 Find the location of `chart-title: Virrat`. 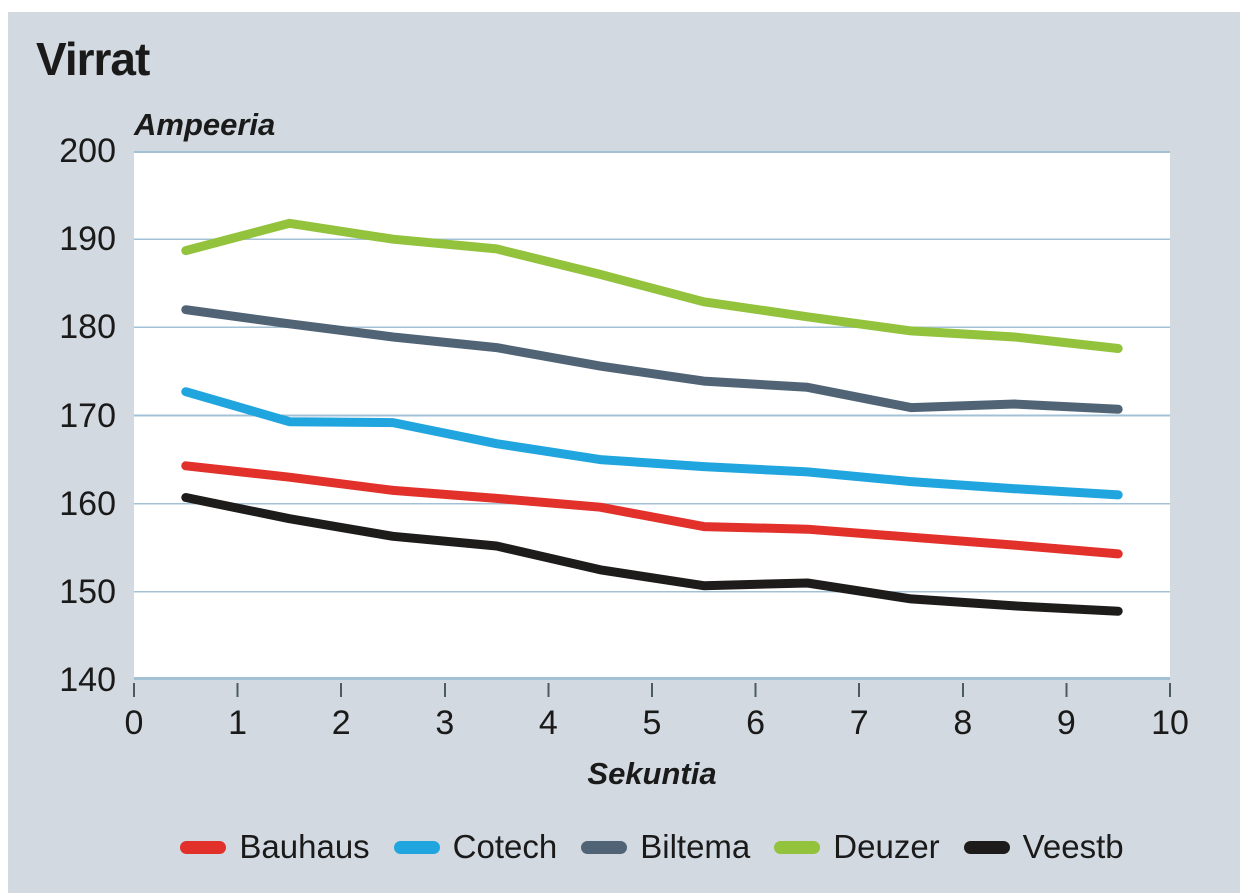

chart-title: Virrat is located at coordinates (93, 59).